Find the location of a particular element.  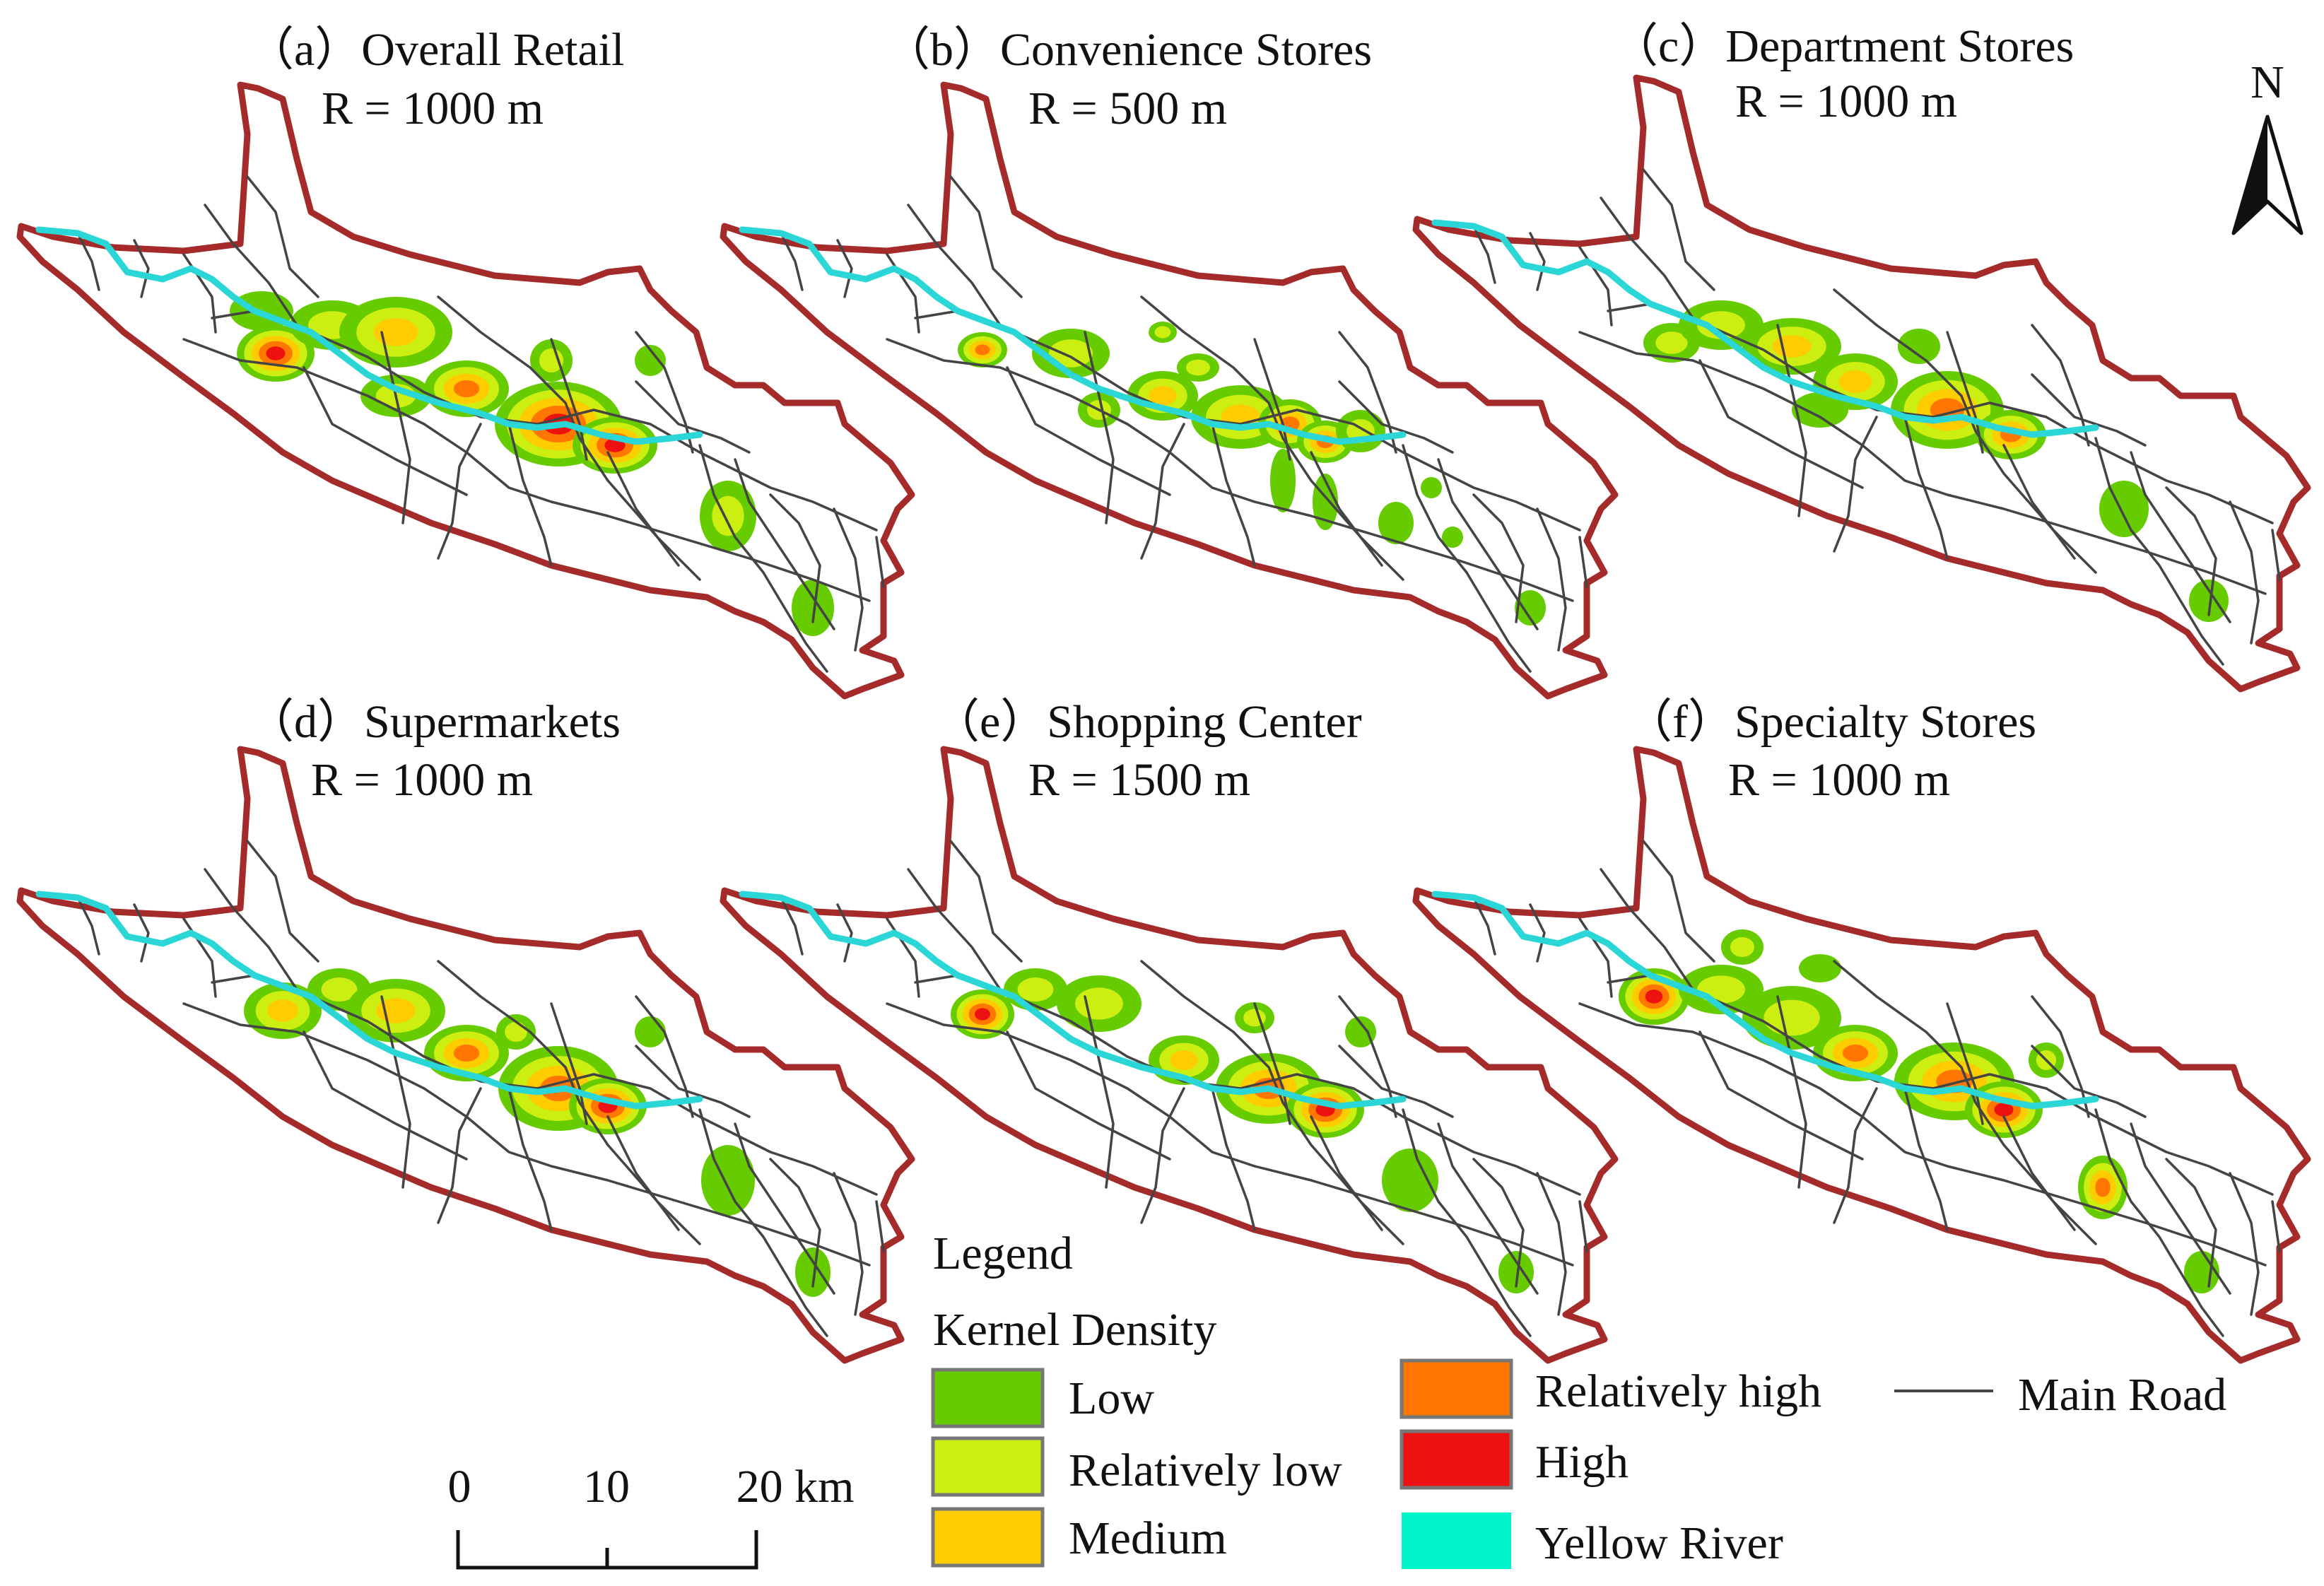

legend-label-relatively-low: Relatively low is located at coordinates (1205, 1470).